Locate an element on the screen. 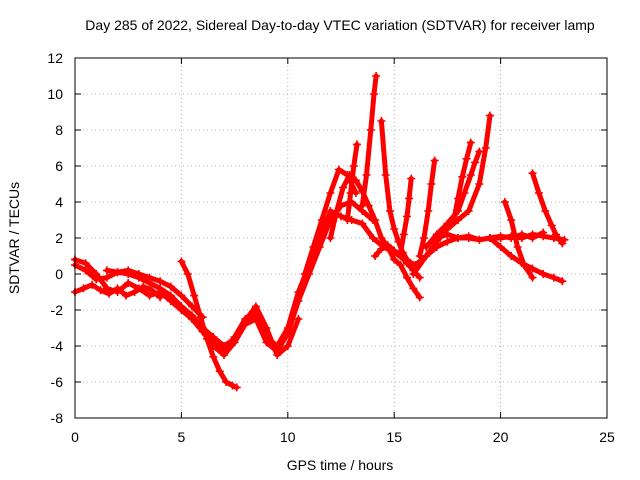 The width and height of the screenshot is (640, 480). y-tick-label: 8 is located at coordinates (59, 130).